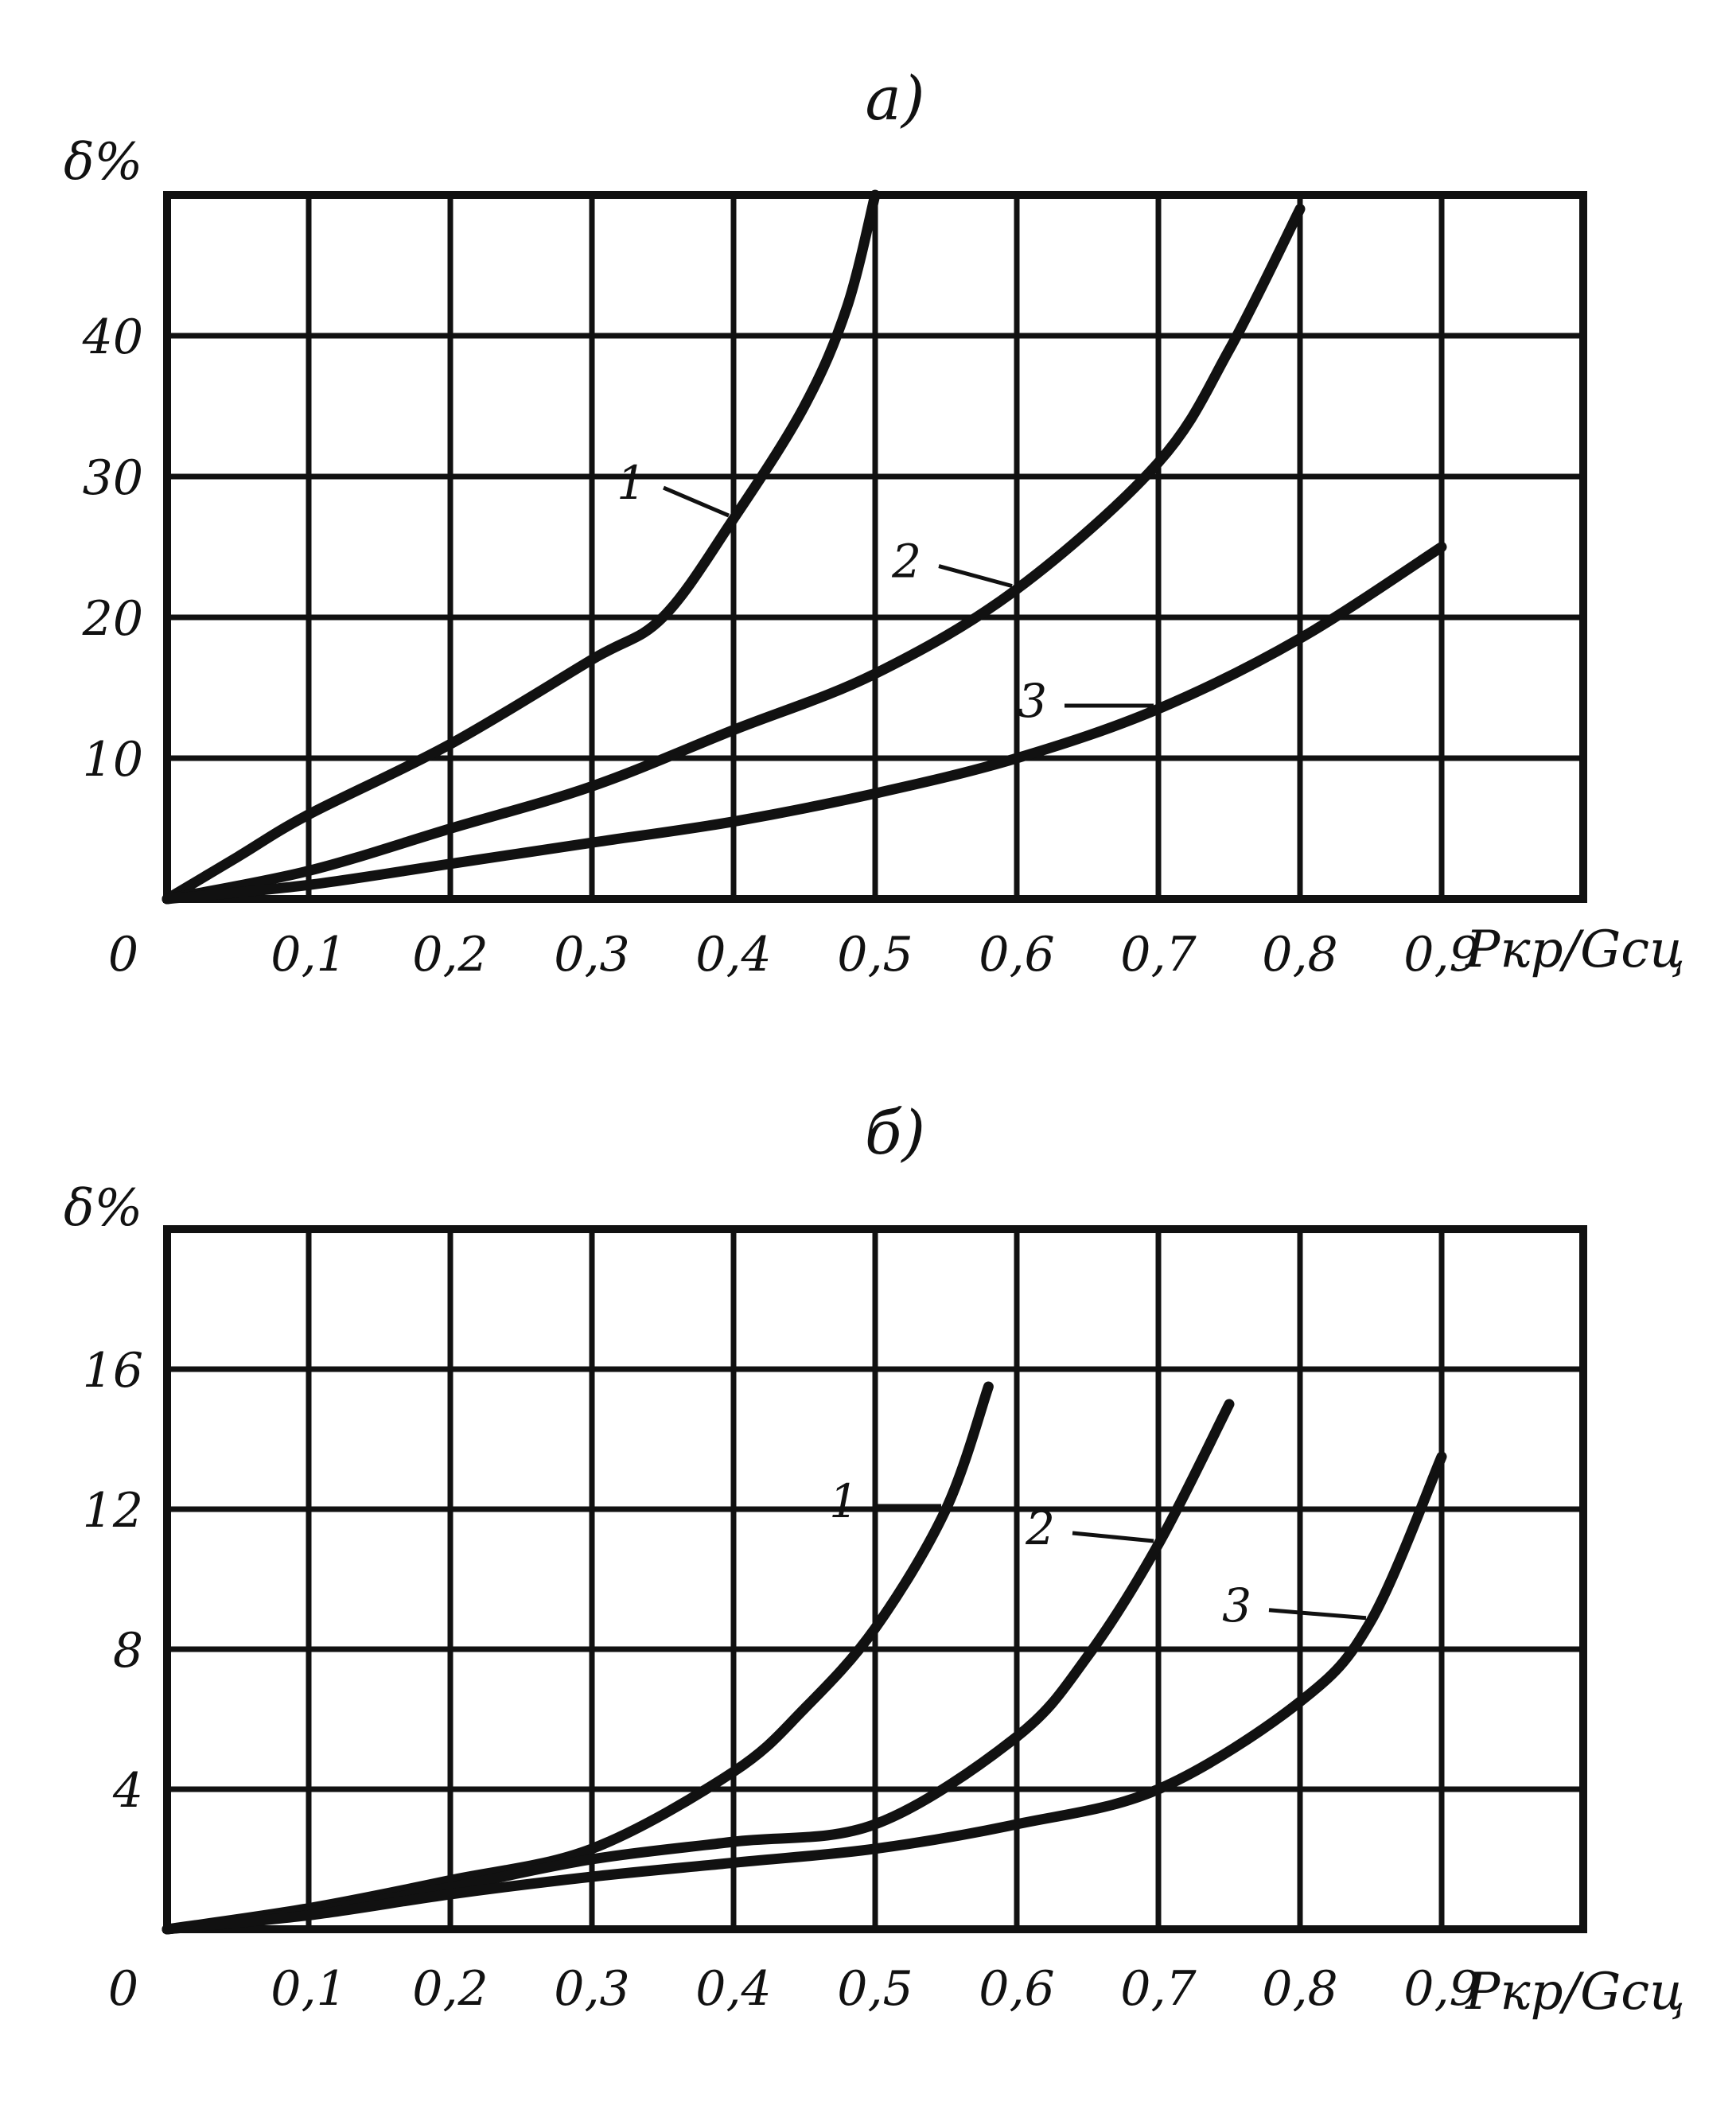 This screenshot has height=2117, width=1736. I want to click on y-tick-label: 12, so click(113, 1511).